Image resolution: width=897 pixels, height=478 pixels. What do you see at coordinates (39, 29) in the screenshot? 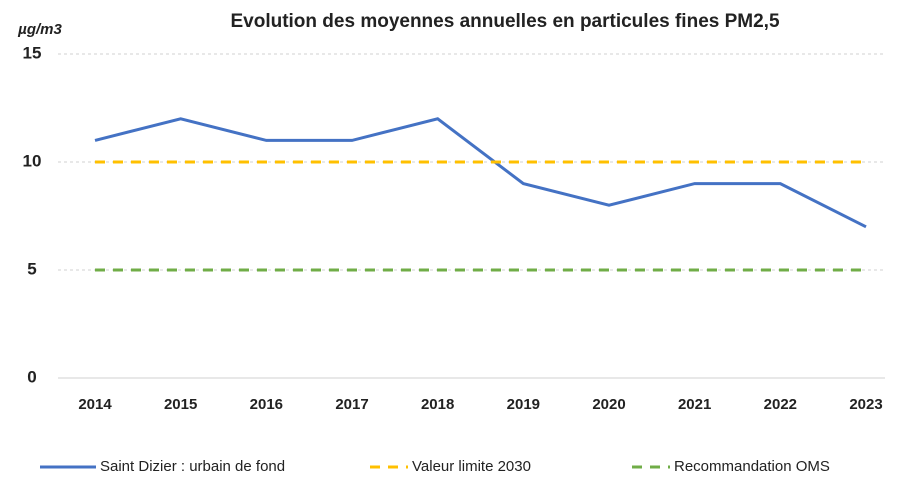
I see `y-axis-unit: µg/m3` at bounding box center [39, 29].